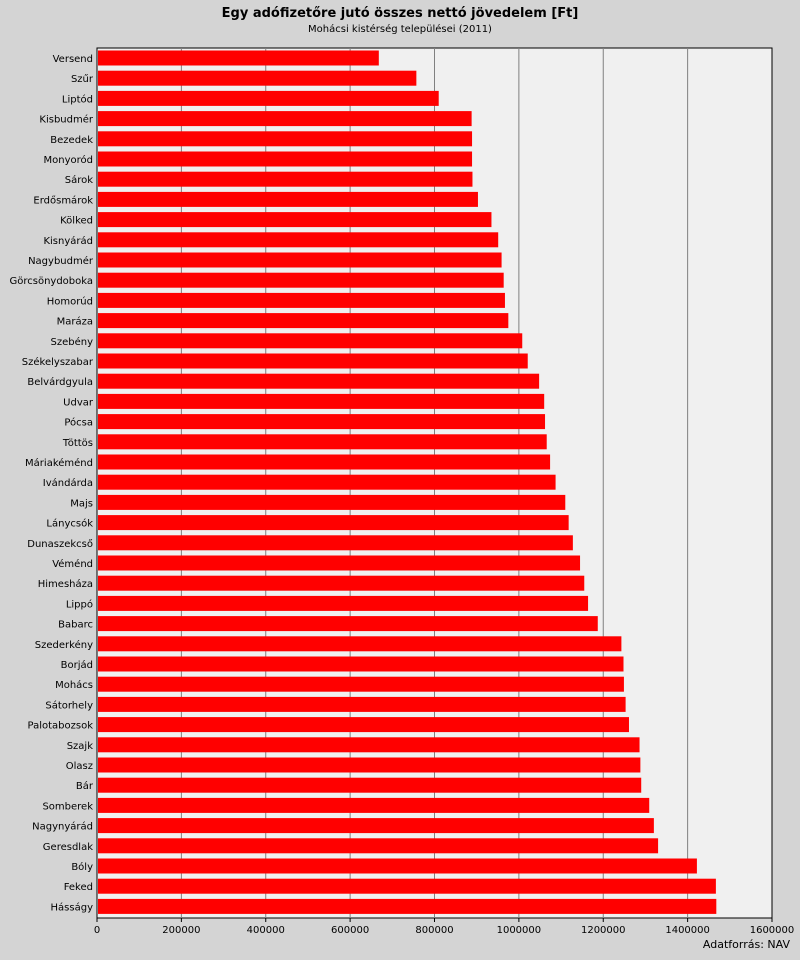 This screenshot has height=960, width=800. I want to click on category-label: Mohács, so click(74, 685).